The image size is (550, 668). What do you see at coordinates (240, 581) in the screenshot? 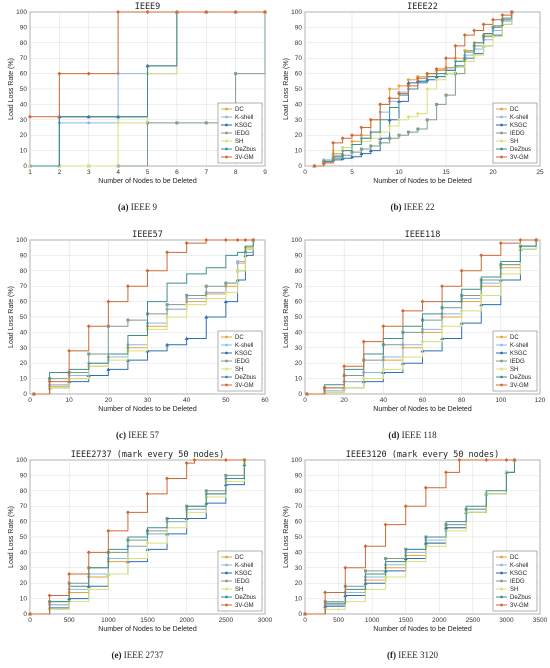
I see `legend: DC K-shell KSGC IEDG SH DeZbus 3V-GM` at bounding box center [240, 581].